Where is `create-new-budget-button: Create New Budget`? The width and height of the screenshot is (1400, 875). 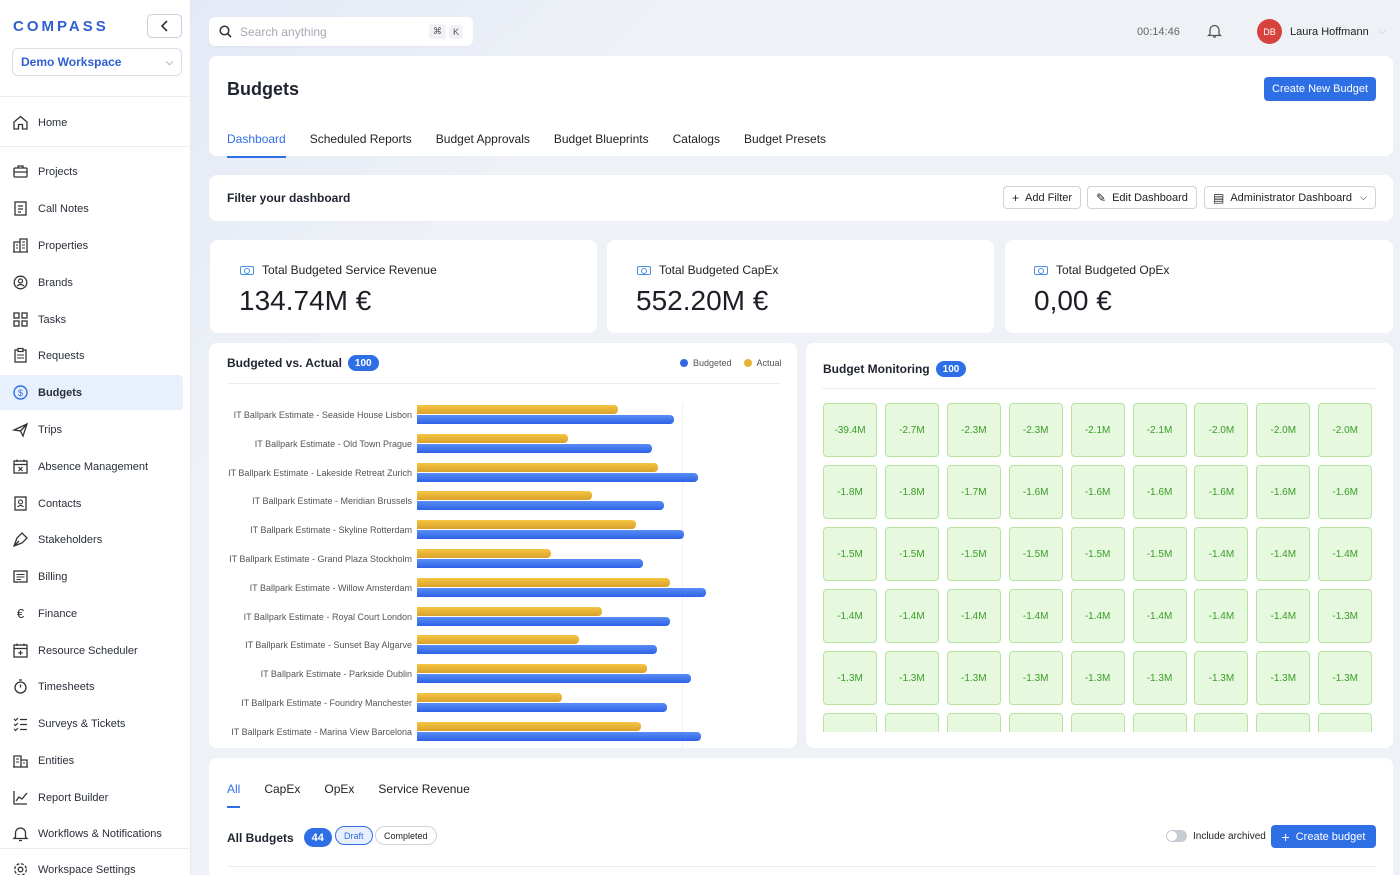
create-new-budget-button: Create New Budget is located at coordinates (1320, 89).